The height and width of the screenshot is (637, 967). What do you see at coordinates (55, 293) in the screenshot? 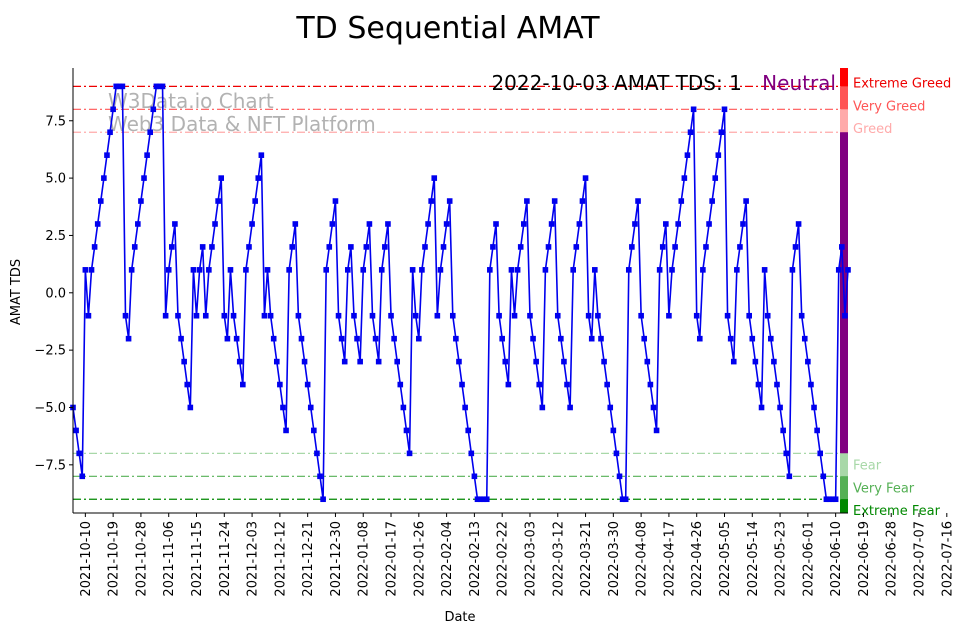
I see `y-tick-label: 0.0` at bounding box center [55, 293].